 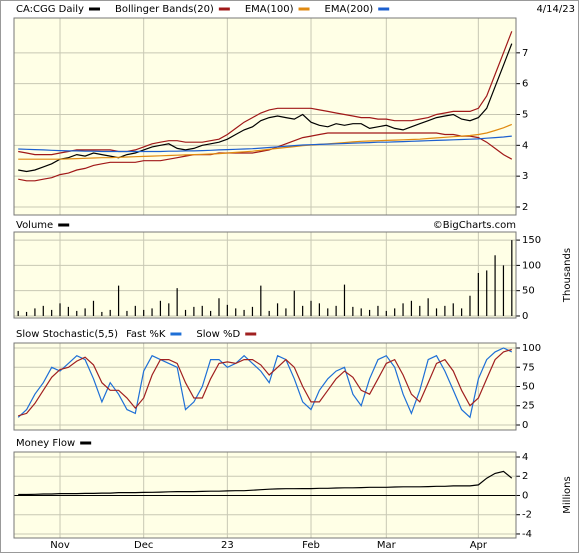 I want to click on y-tick-label: -4, so click(x=527, y=534).